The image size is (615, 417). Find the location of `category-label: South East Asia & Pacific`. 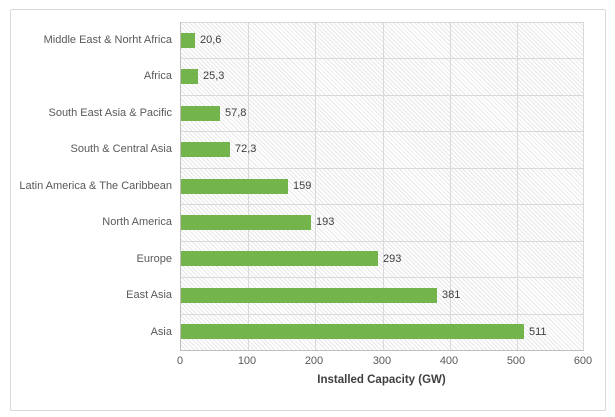

category-label: South East Asia & Pacific is located at coordinates (110, 113).